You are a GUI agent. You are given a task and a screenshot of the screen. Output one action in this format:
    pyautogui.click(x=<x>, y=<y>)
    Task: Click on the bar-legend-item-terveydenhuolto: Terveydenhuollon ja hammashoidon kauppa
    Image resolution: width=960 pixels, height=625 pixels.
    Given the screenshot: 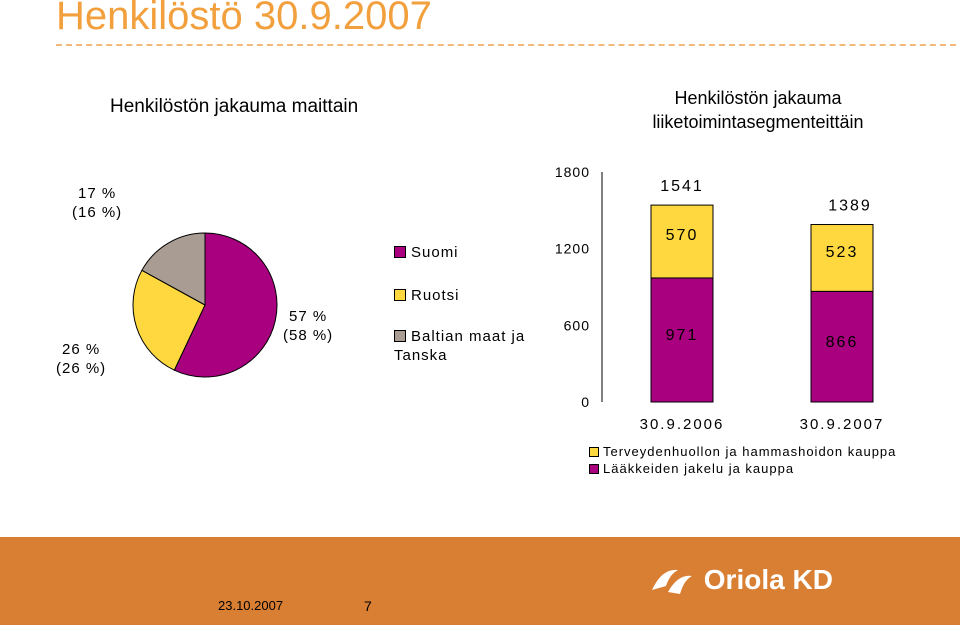 What is the action you would take?
    pyautogui.click(x=742, y=451)
    